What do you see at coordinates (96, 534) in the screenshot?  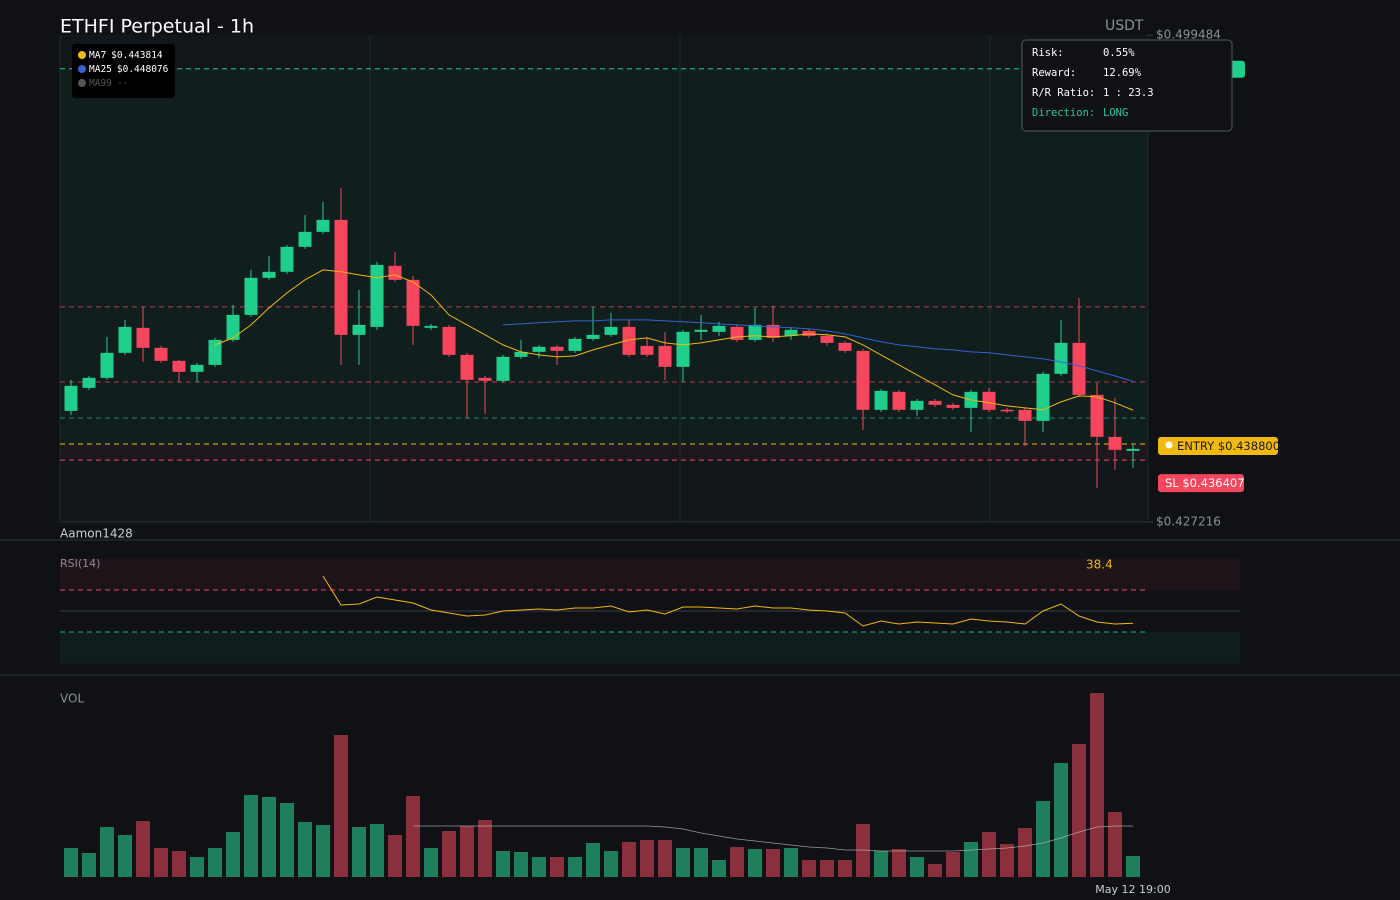 I see `watermark: Aamon1428` at bounding box center [96, 534].